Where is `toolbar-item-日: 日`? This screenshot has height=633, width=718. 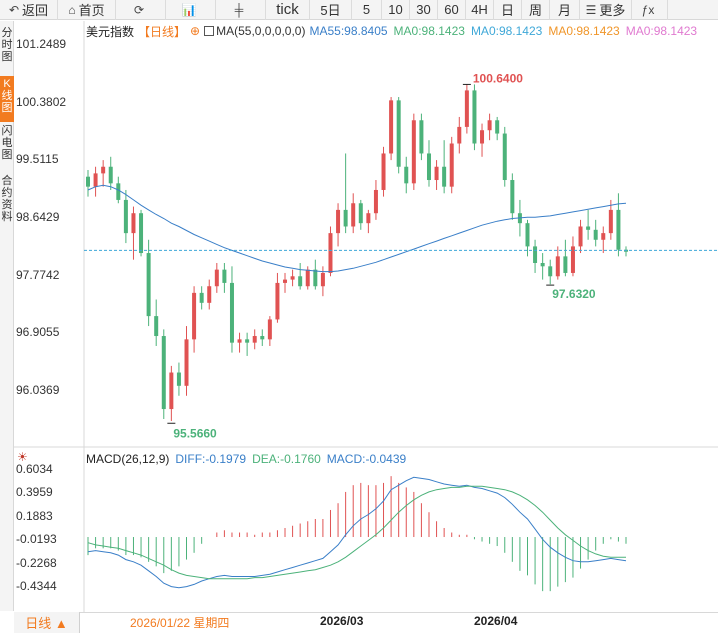 toolbar-item-日: 日 is located at coordinates (508, 10).